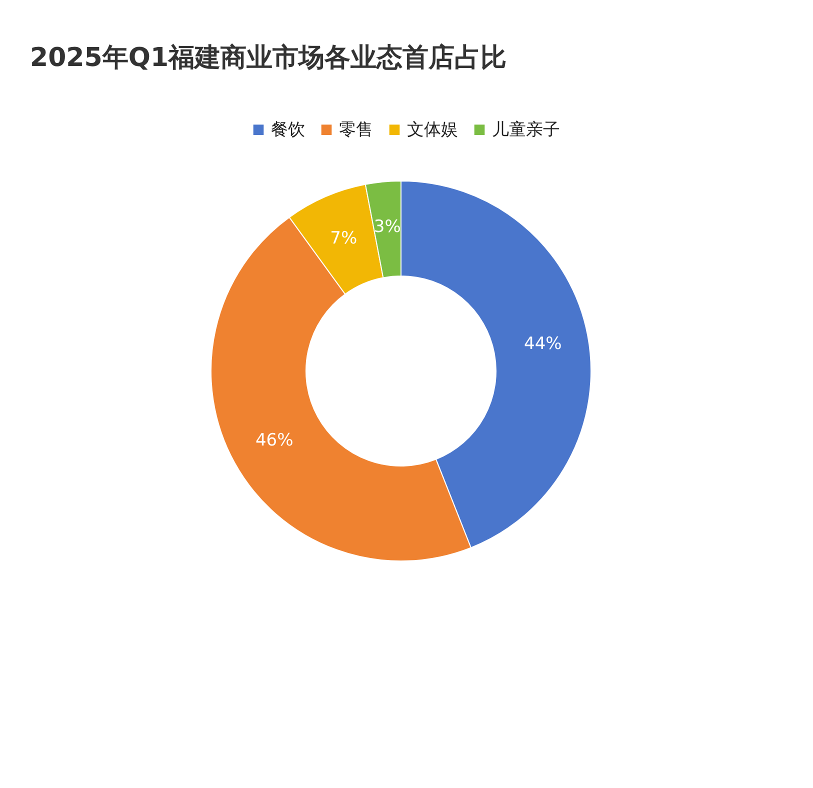 Image resolution: width=813 pixels, height=788 pixels. I want to click on legend-label: 零售, so click(356, 130).